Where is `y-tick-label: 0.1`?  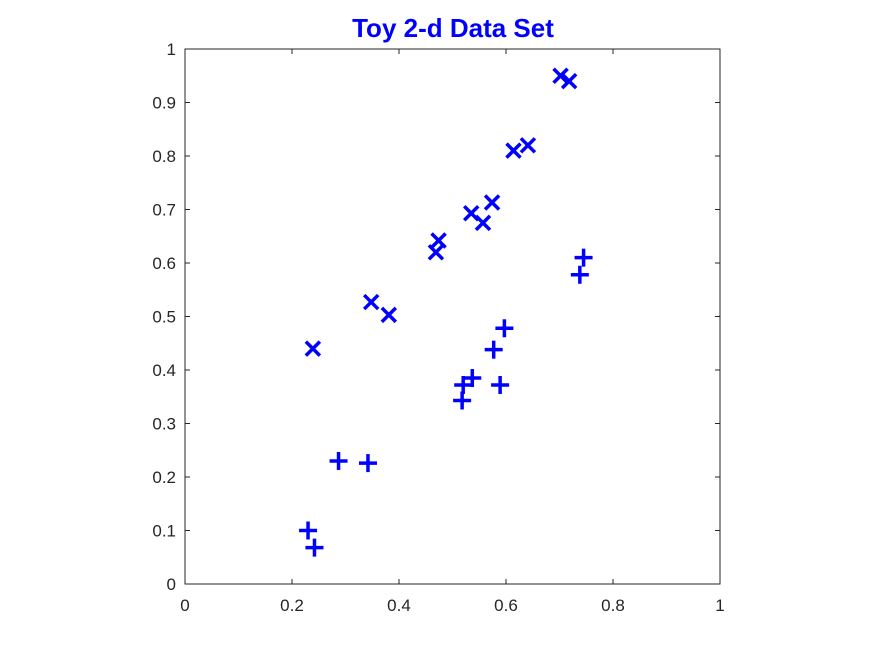
y-tick-label: 0.1 is located at coordinates (164, 531).